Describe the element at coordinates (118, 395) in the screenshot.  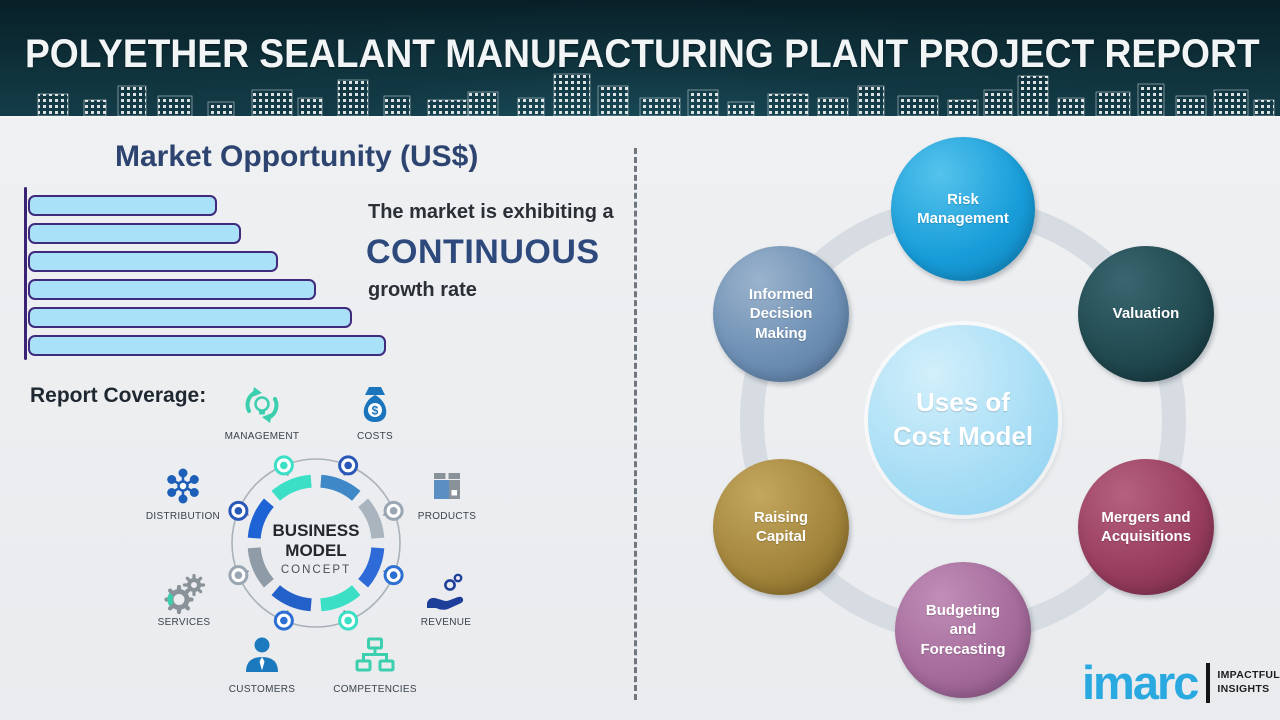
I see `report-coverage-label: Report Coverage:` at that location.